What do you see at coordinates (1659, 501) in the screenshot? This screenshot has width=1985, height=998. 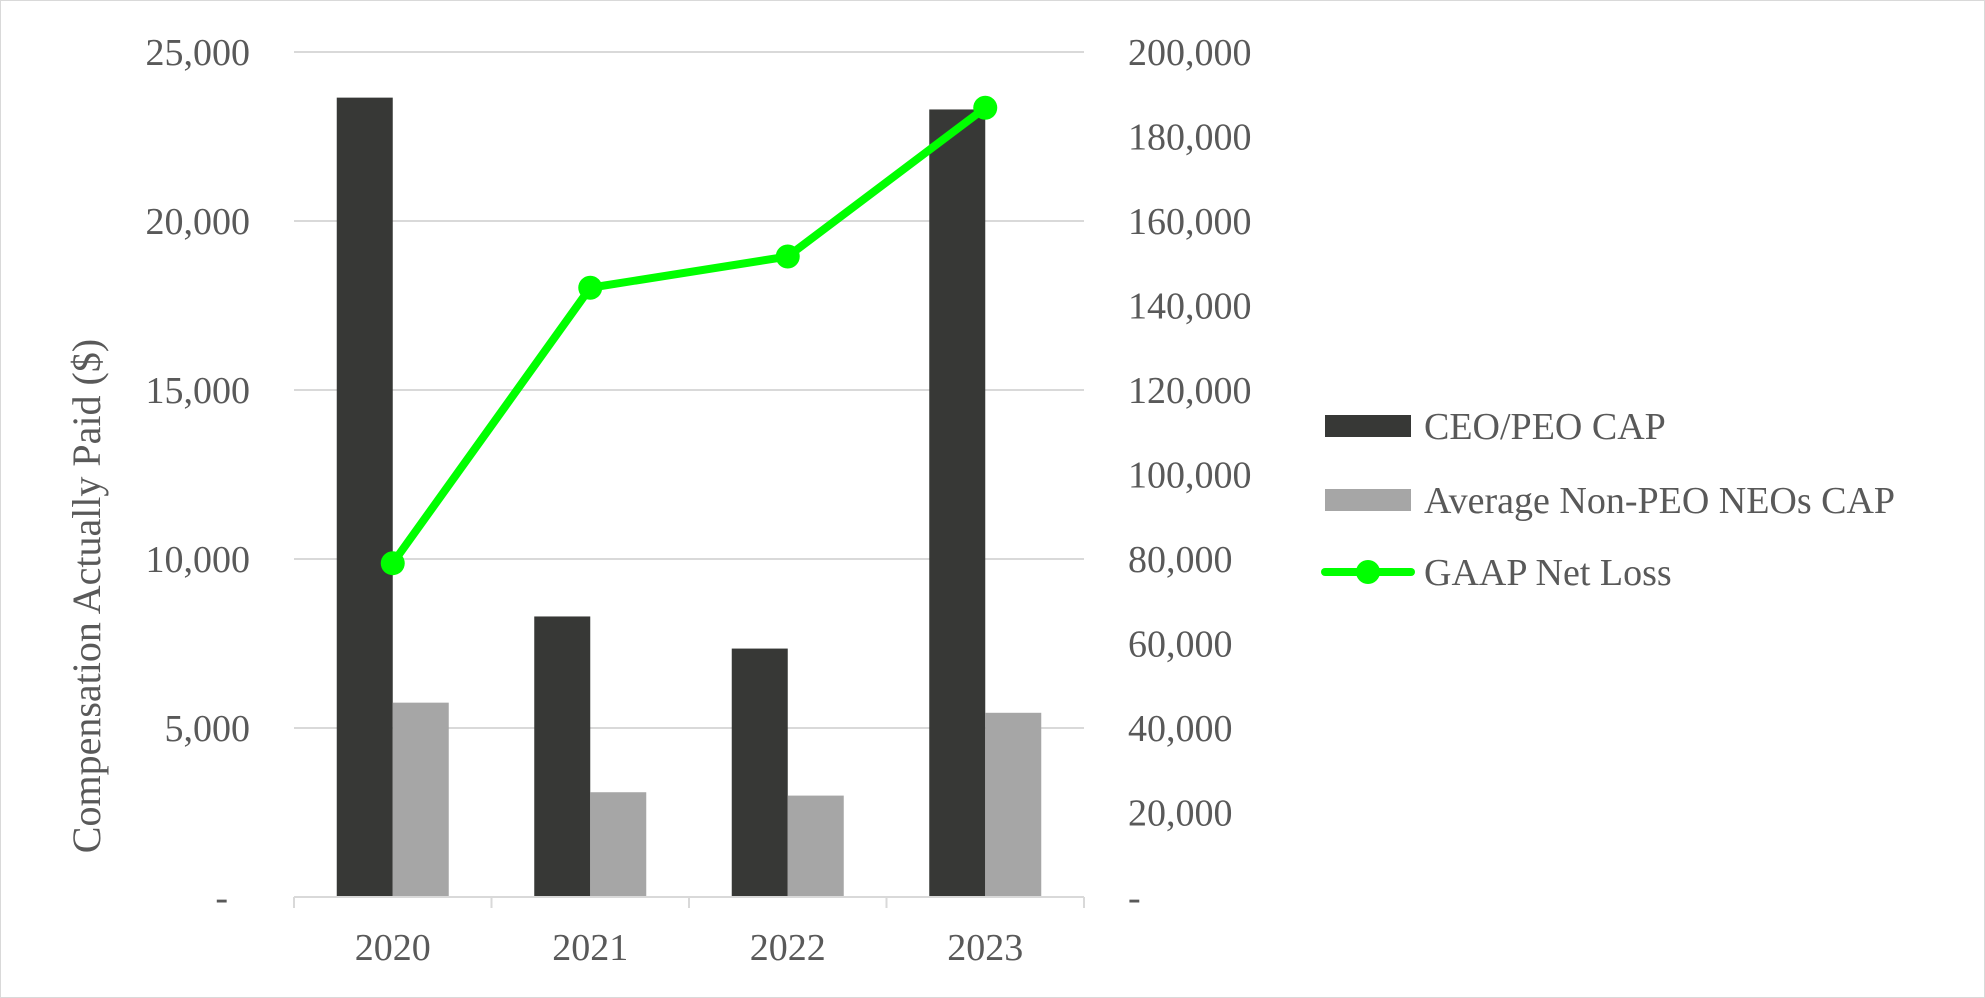 I see `legend-label-average-non-peo-neos-cap: Average Non-PEO NEOs CAP` at bounding box center [1659, 501].